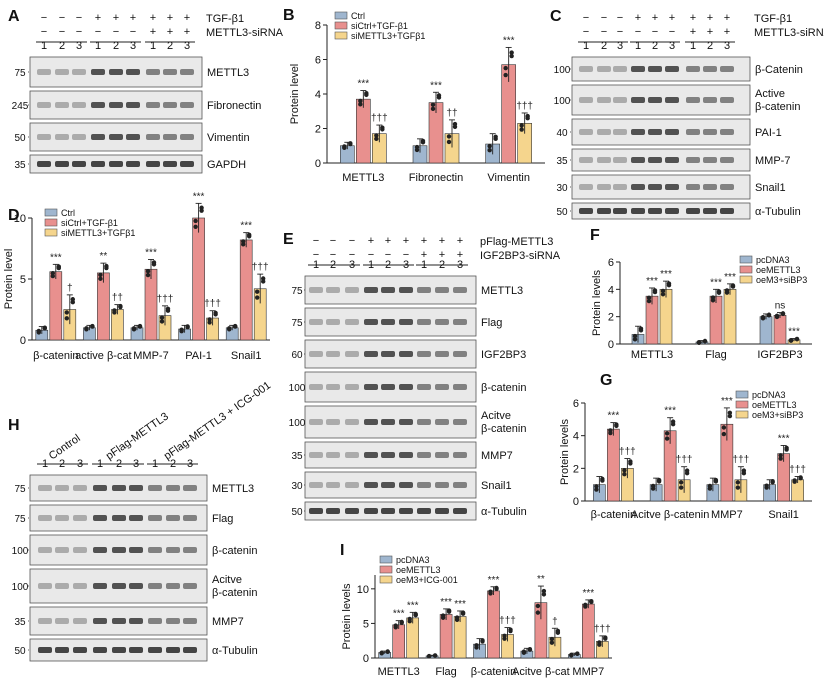 The width and height of the screenshot is (824, 685). What do you see at coordinates (233, 489) in the screenshot?
I see `blot-label: METTL3` at bounding box center [233, 489].